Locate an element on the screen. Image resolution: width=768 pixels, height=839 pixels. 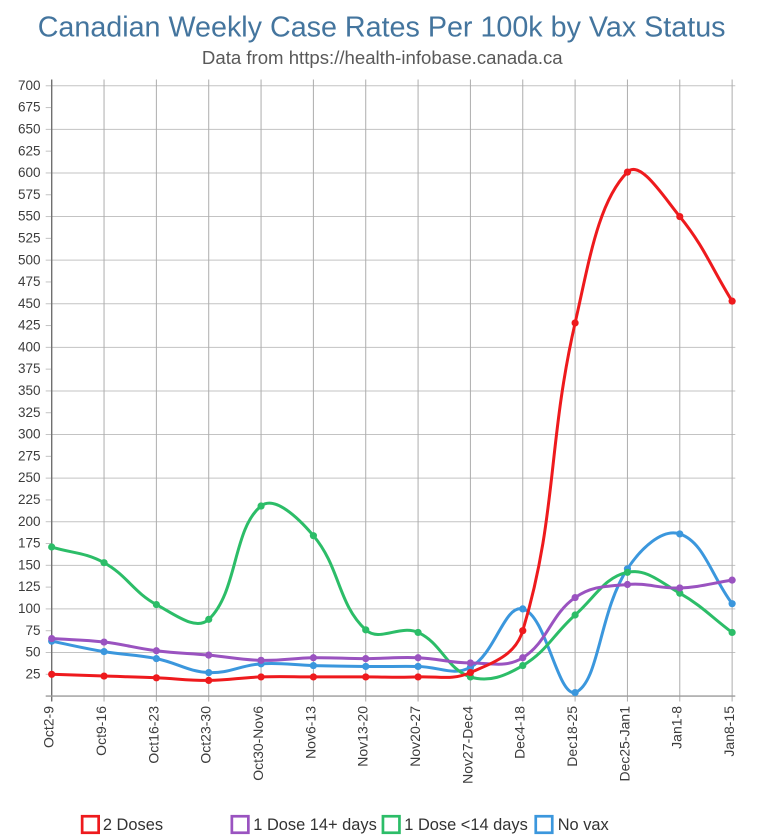
svg-text: 250 is located at coordinates (29, 477).